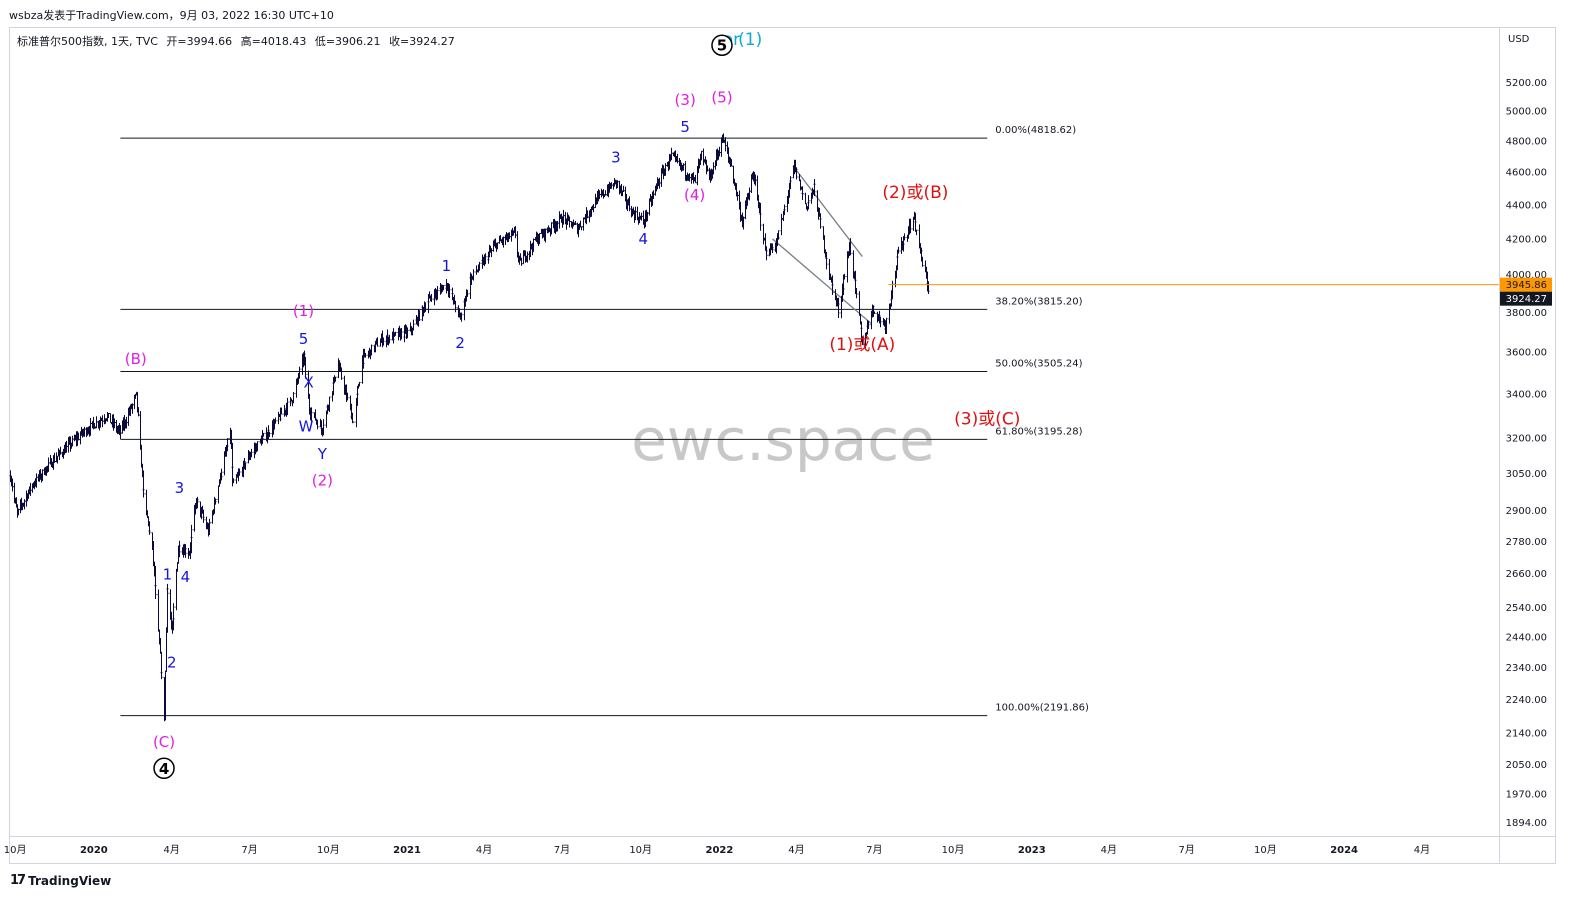 The image size is (1595, 913). Describe the element at coordinates (1526, 574) in the screenshot. I see `y-tick-label: 2660.00` at that location.